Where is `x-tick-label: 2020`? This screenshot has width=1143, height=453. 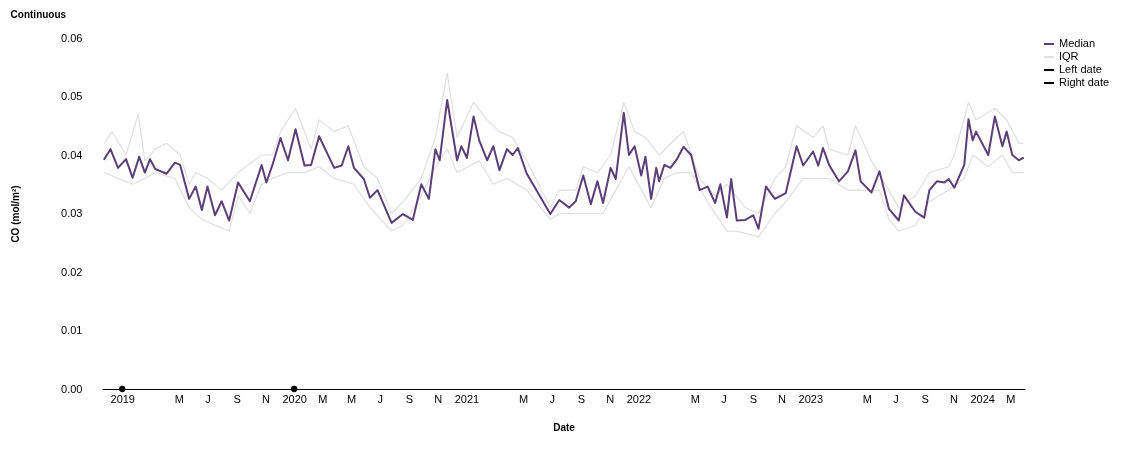 x-tick-label: 2020 is located at coordinates (294, 398).